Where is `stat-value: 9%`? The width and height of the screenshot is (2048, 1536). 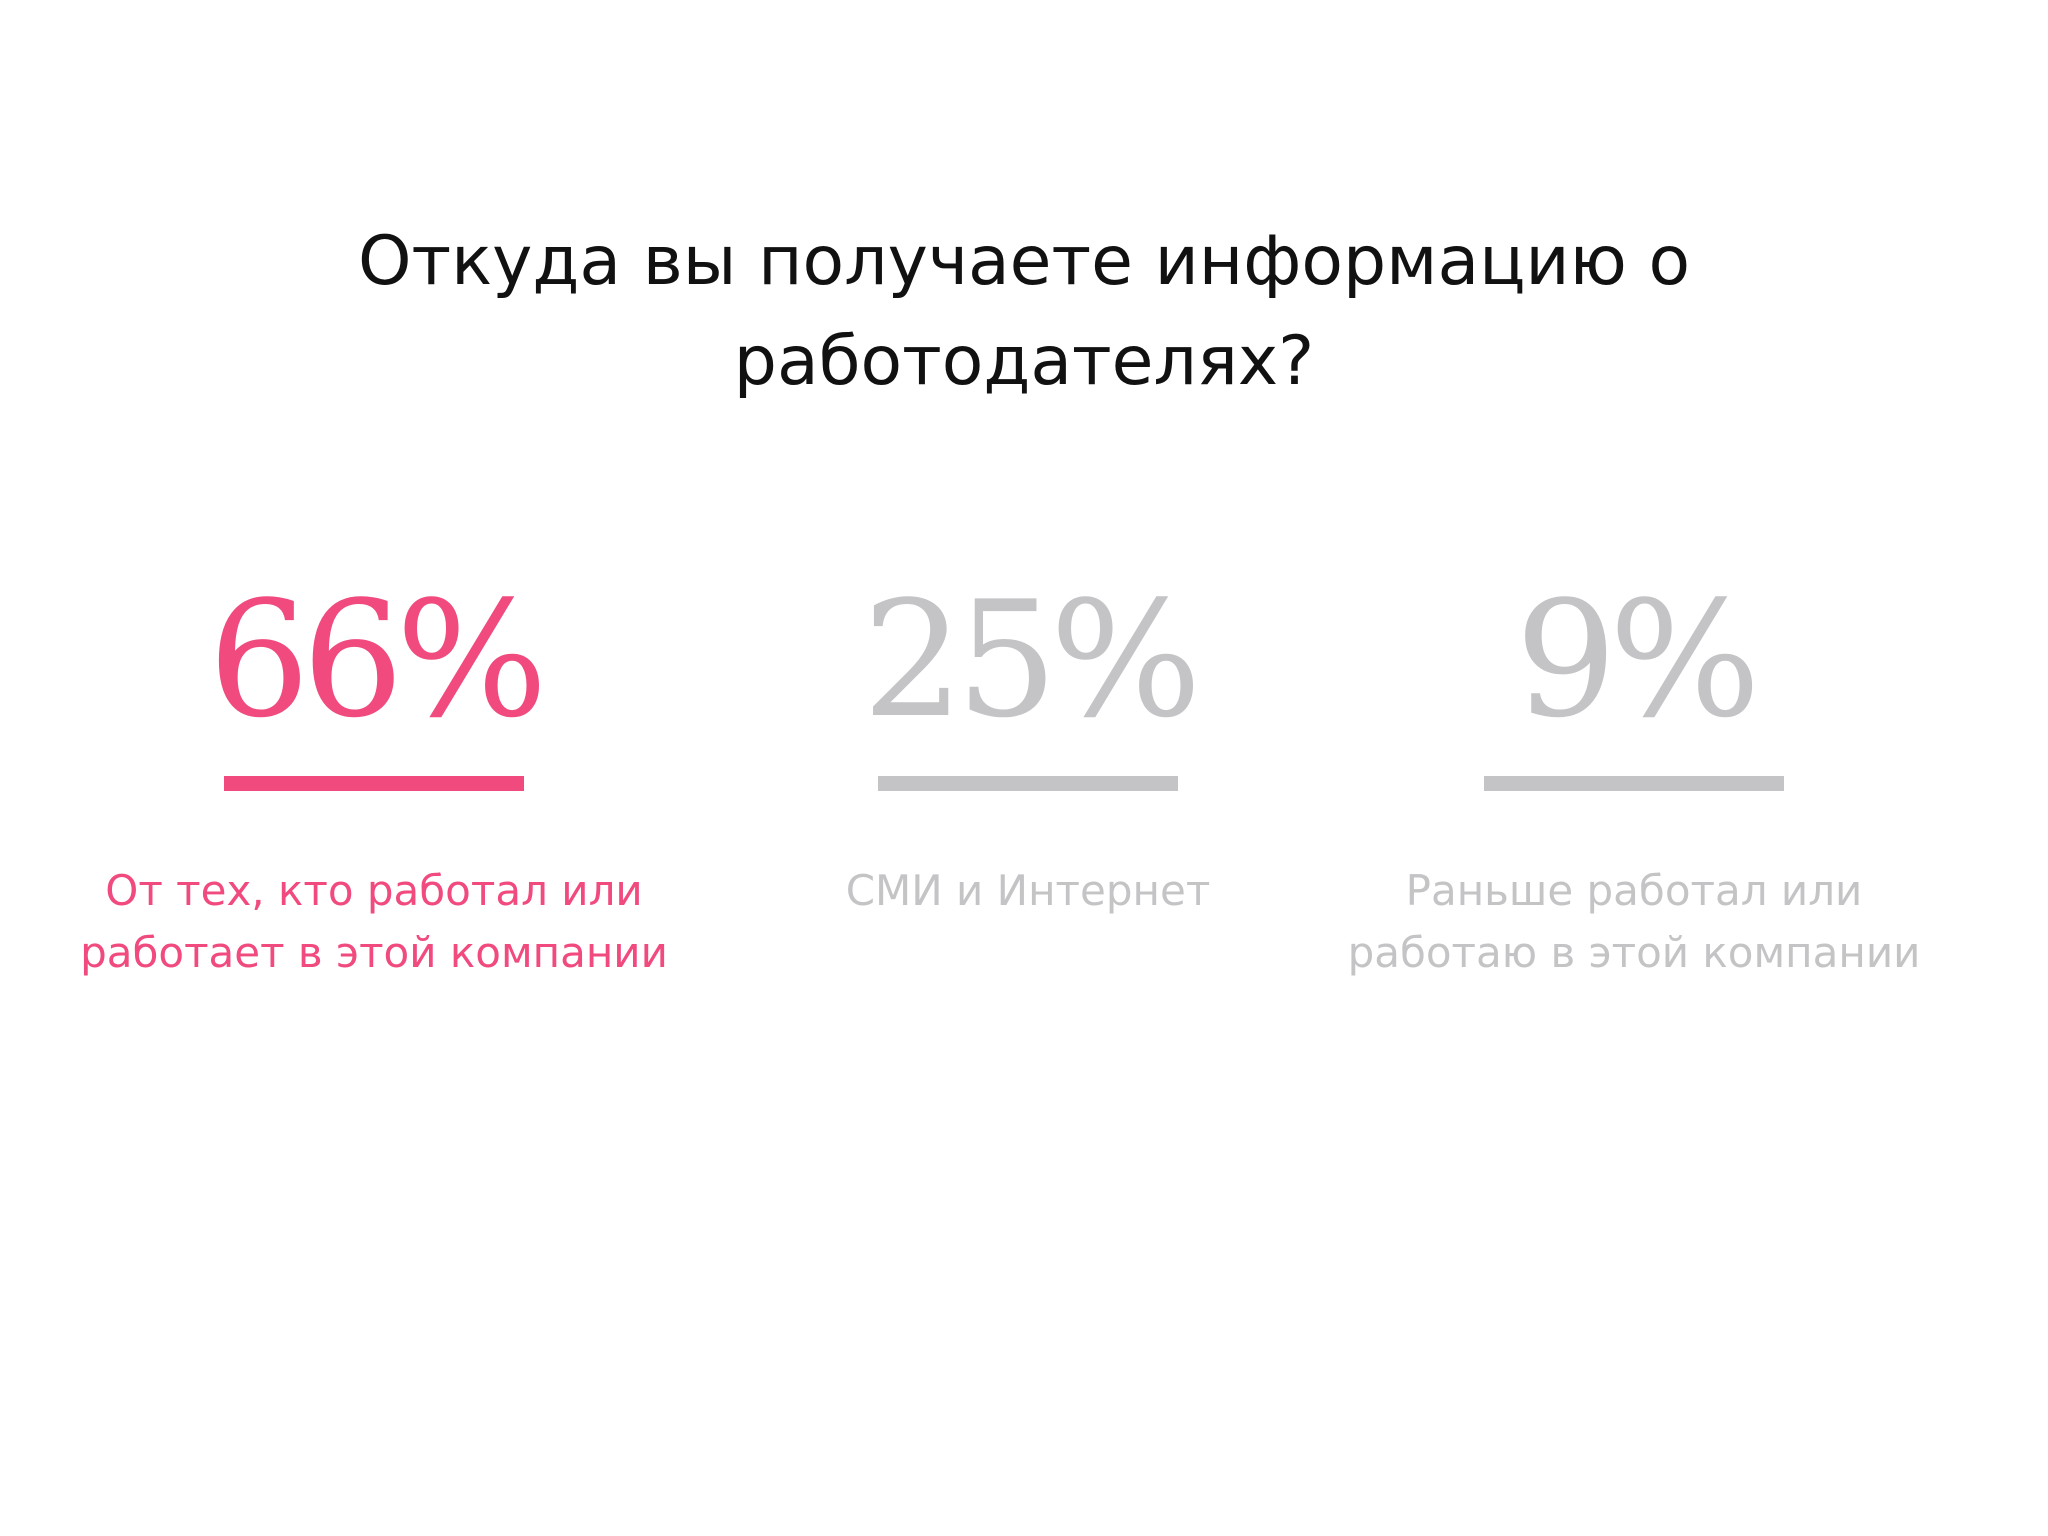
stat-value: 9% is located at coordinates (1638, 659).